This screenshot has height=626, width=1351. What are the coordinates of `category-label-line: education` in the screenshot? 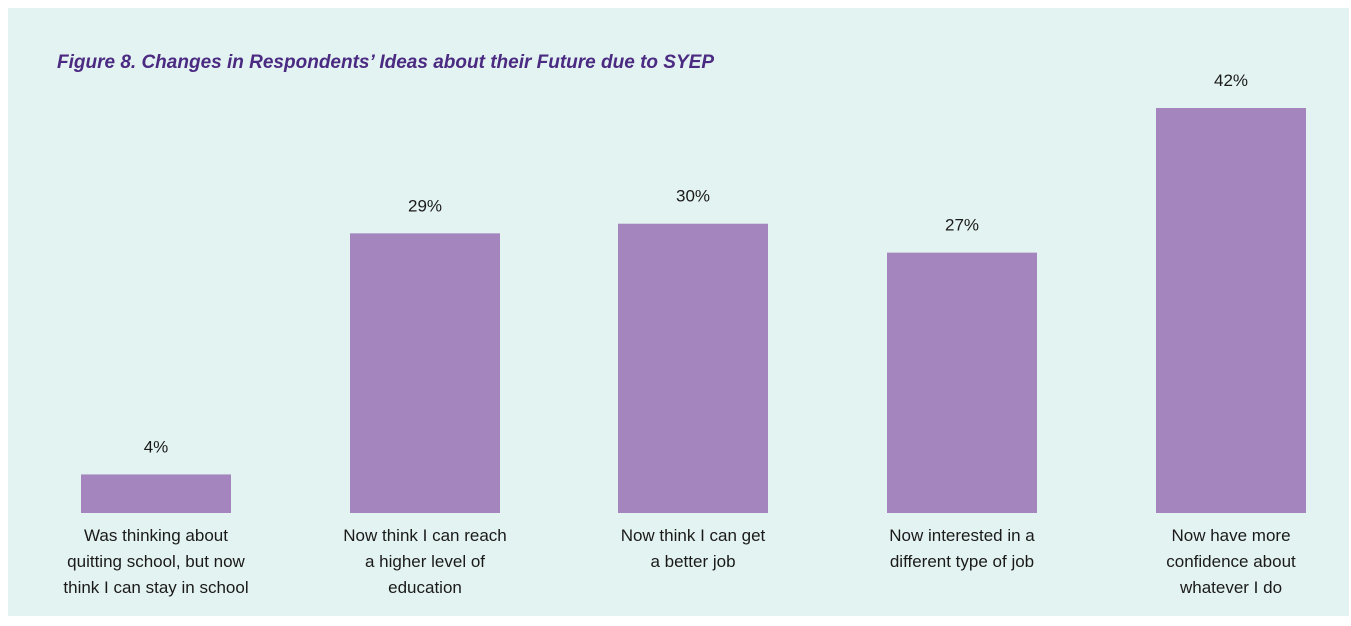 It's located at (425, 587).